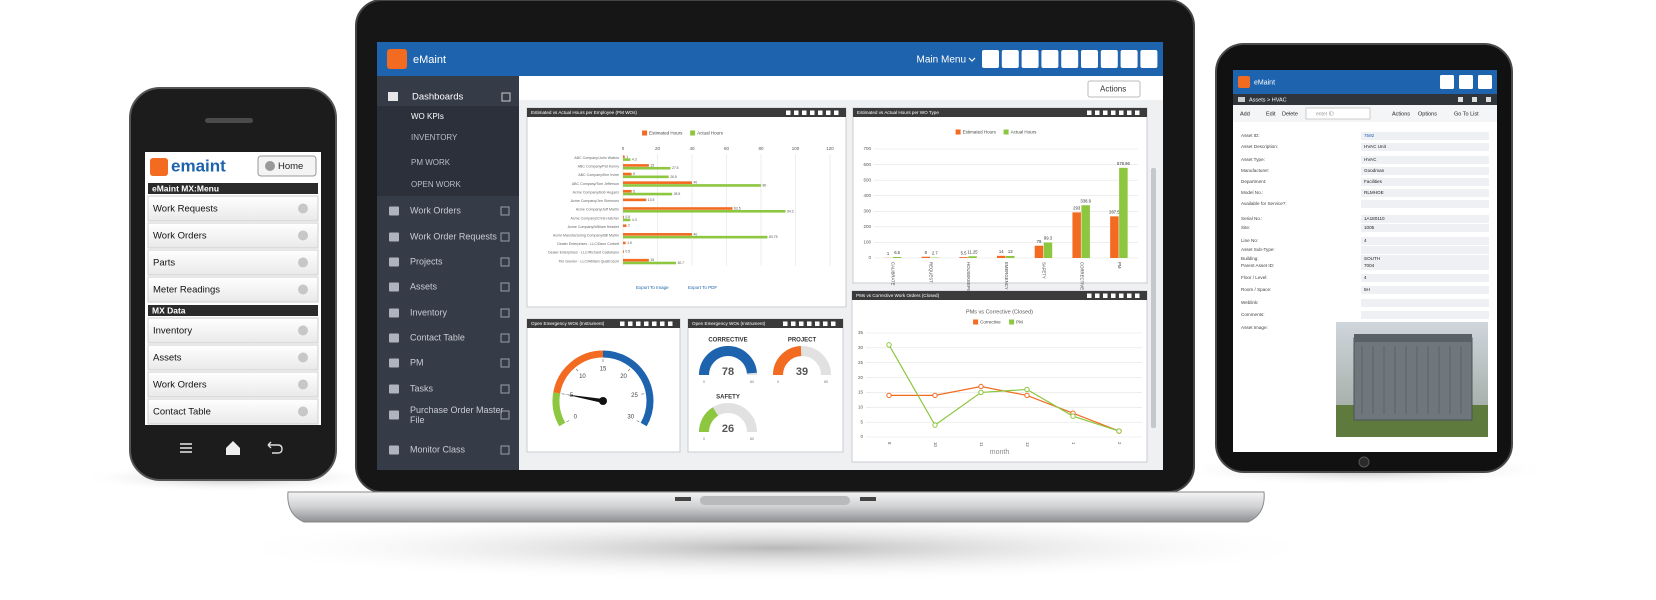 The width and height of the screenshot is (1656, 600). I want to click on menu-item-label: Inventory, so click(172, 331).